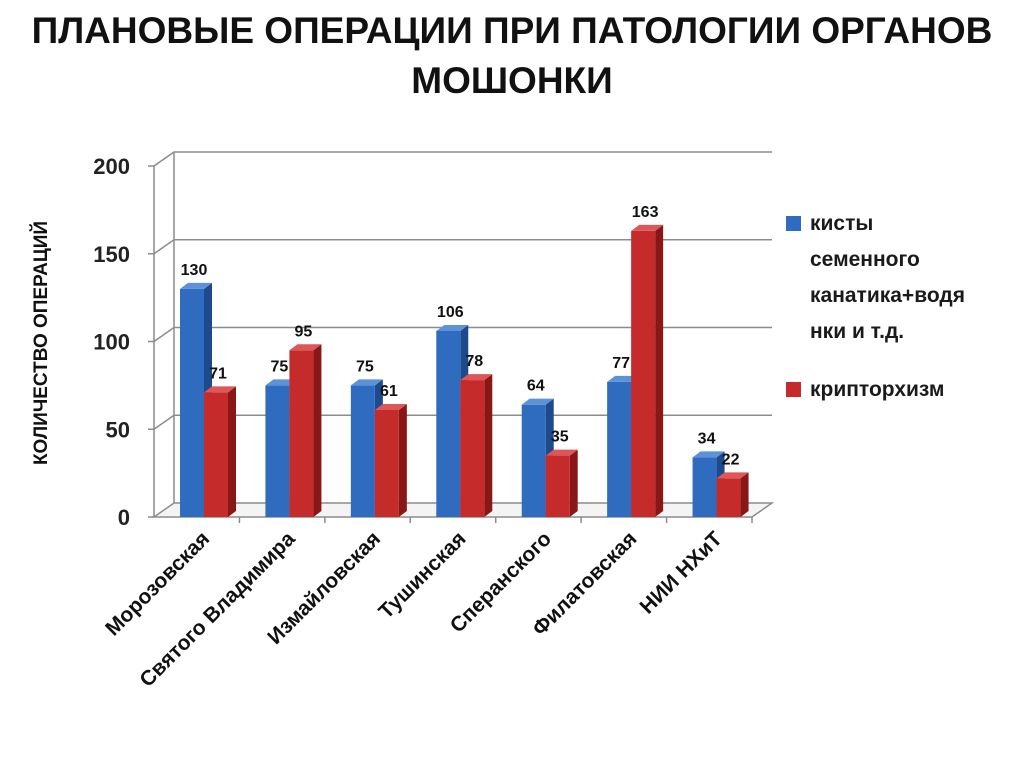 The height and width of the screenshot is (768, 1024). What do you see at coordinates (645, 212) in the screenshot?
I see `data-label-red-5: 163` at bounding box center [645, 212].